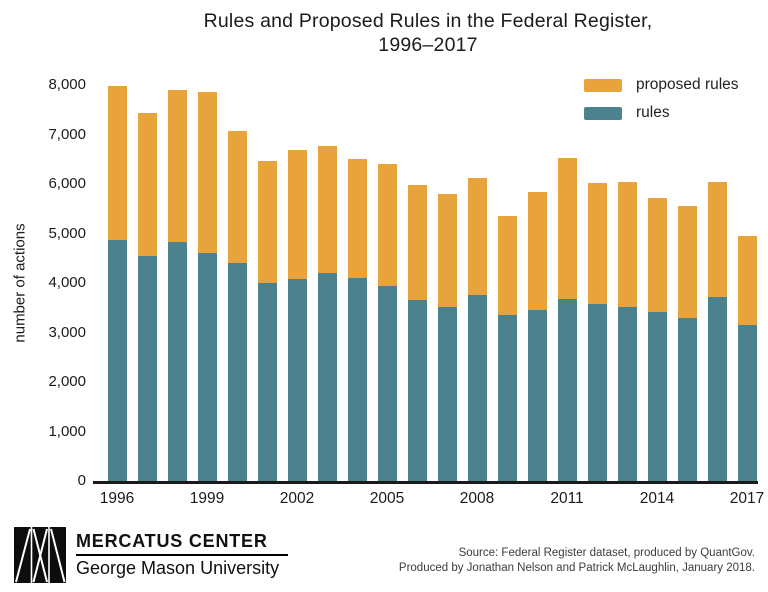 The width and height of the screenshot is (768, 592). Describe the element at coordinates (267, 222) in the screenshot. I see `bar-2001-proposed-rules` at that location.